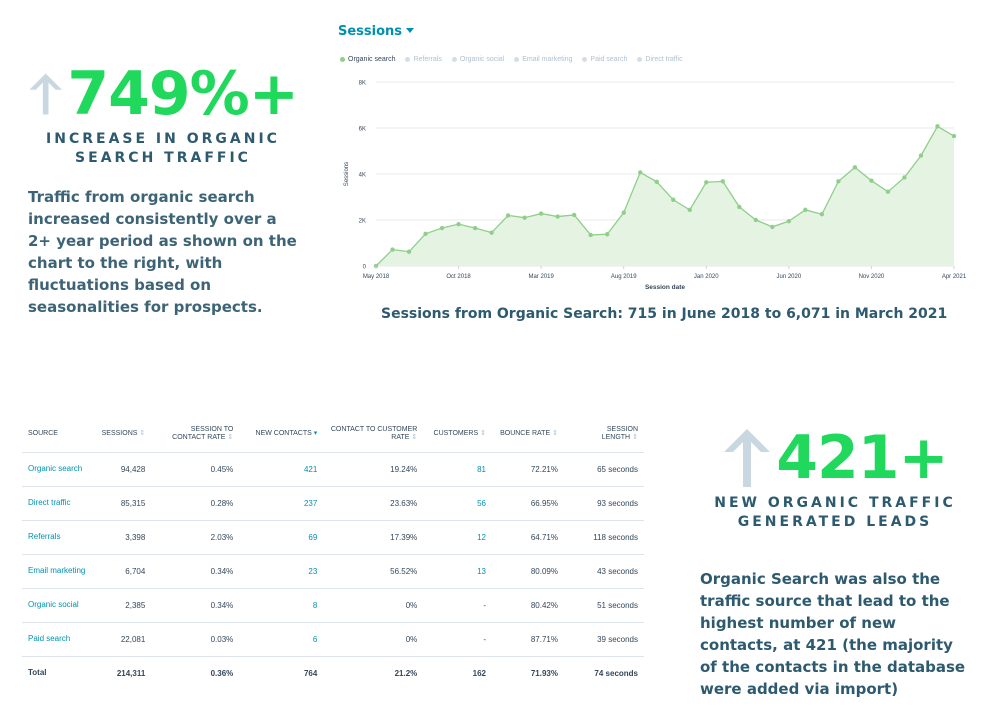 The width and height of the screenshot is (990, 717). What do you see at coordinates (862, 458) in the screenshot?
I see `stat-value: 421+` at bounding box center [862, 458].